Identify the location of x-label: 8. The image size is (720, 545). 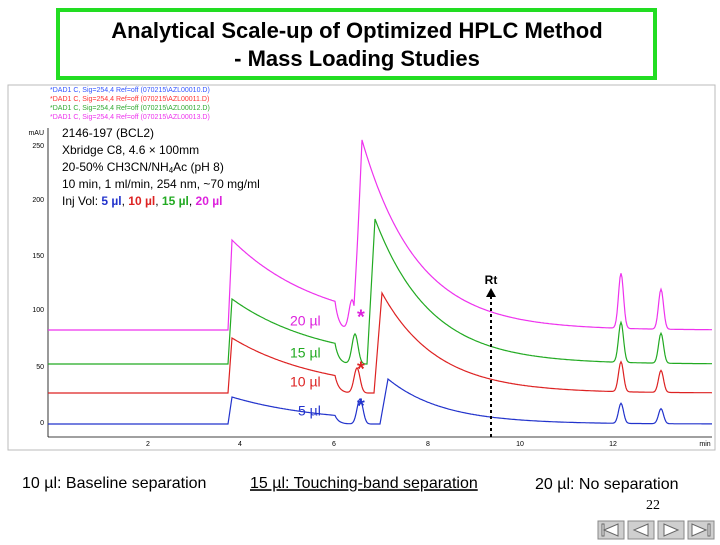
(428, 444).